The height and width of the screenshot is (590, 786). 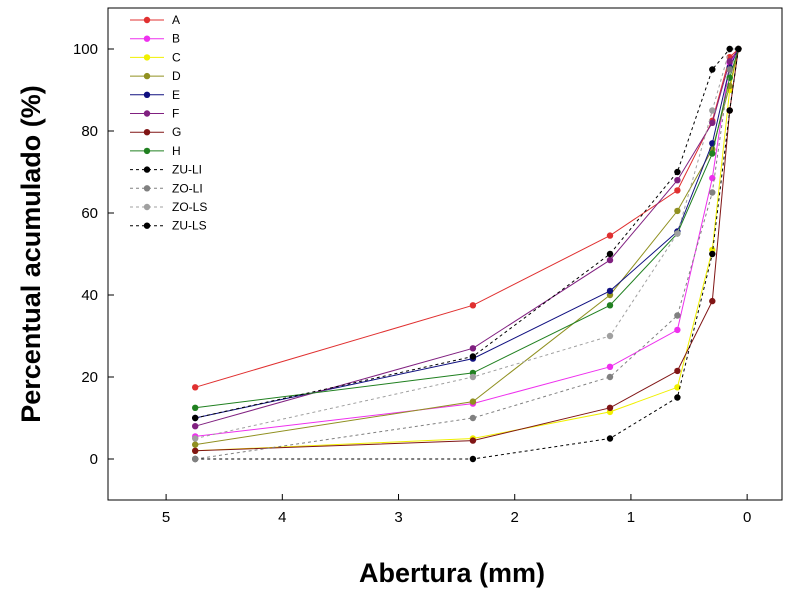 I want to click on y-tick-label: 0, so click(x=94, y=459).